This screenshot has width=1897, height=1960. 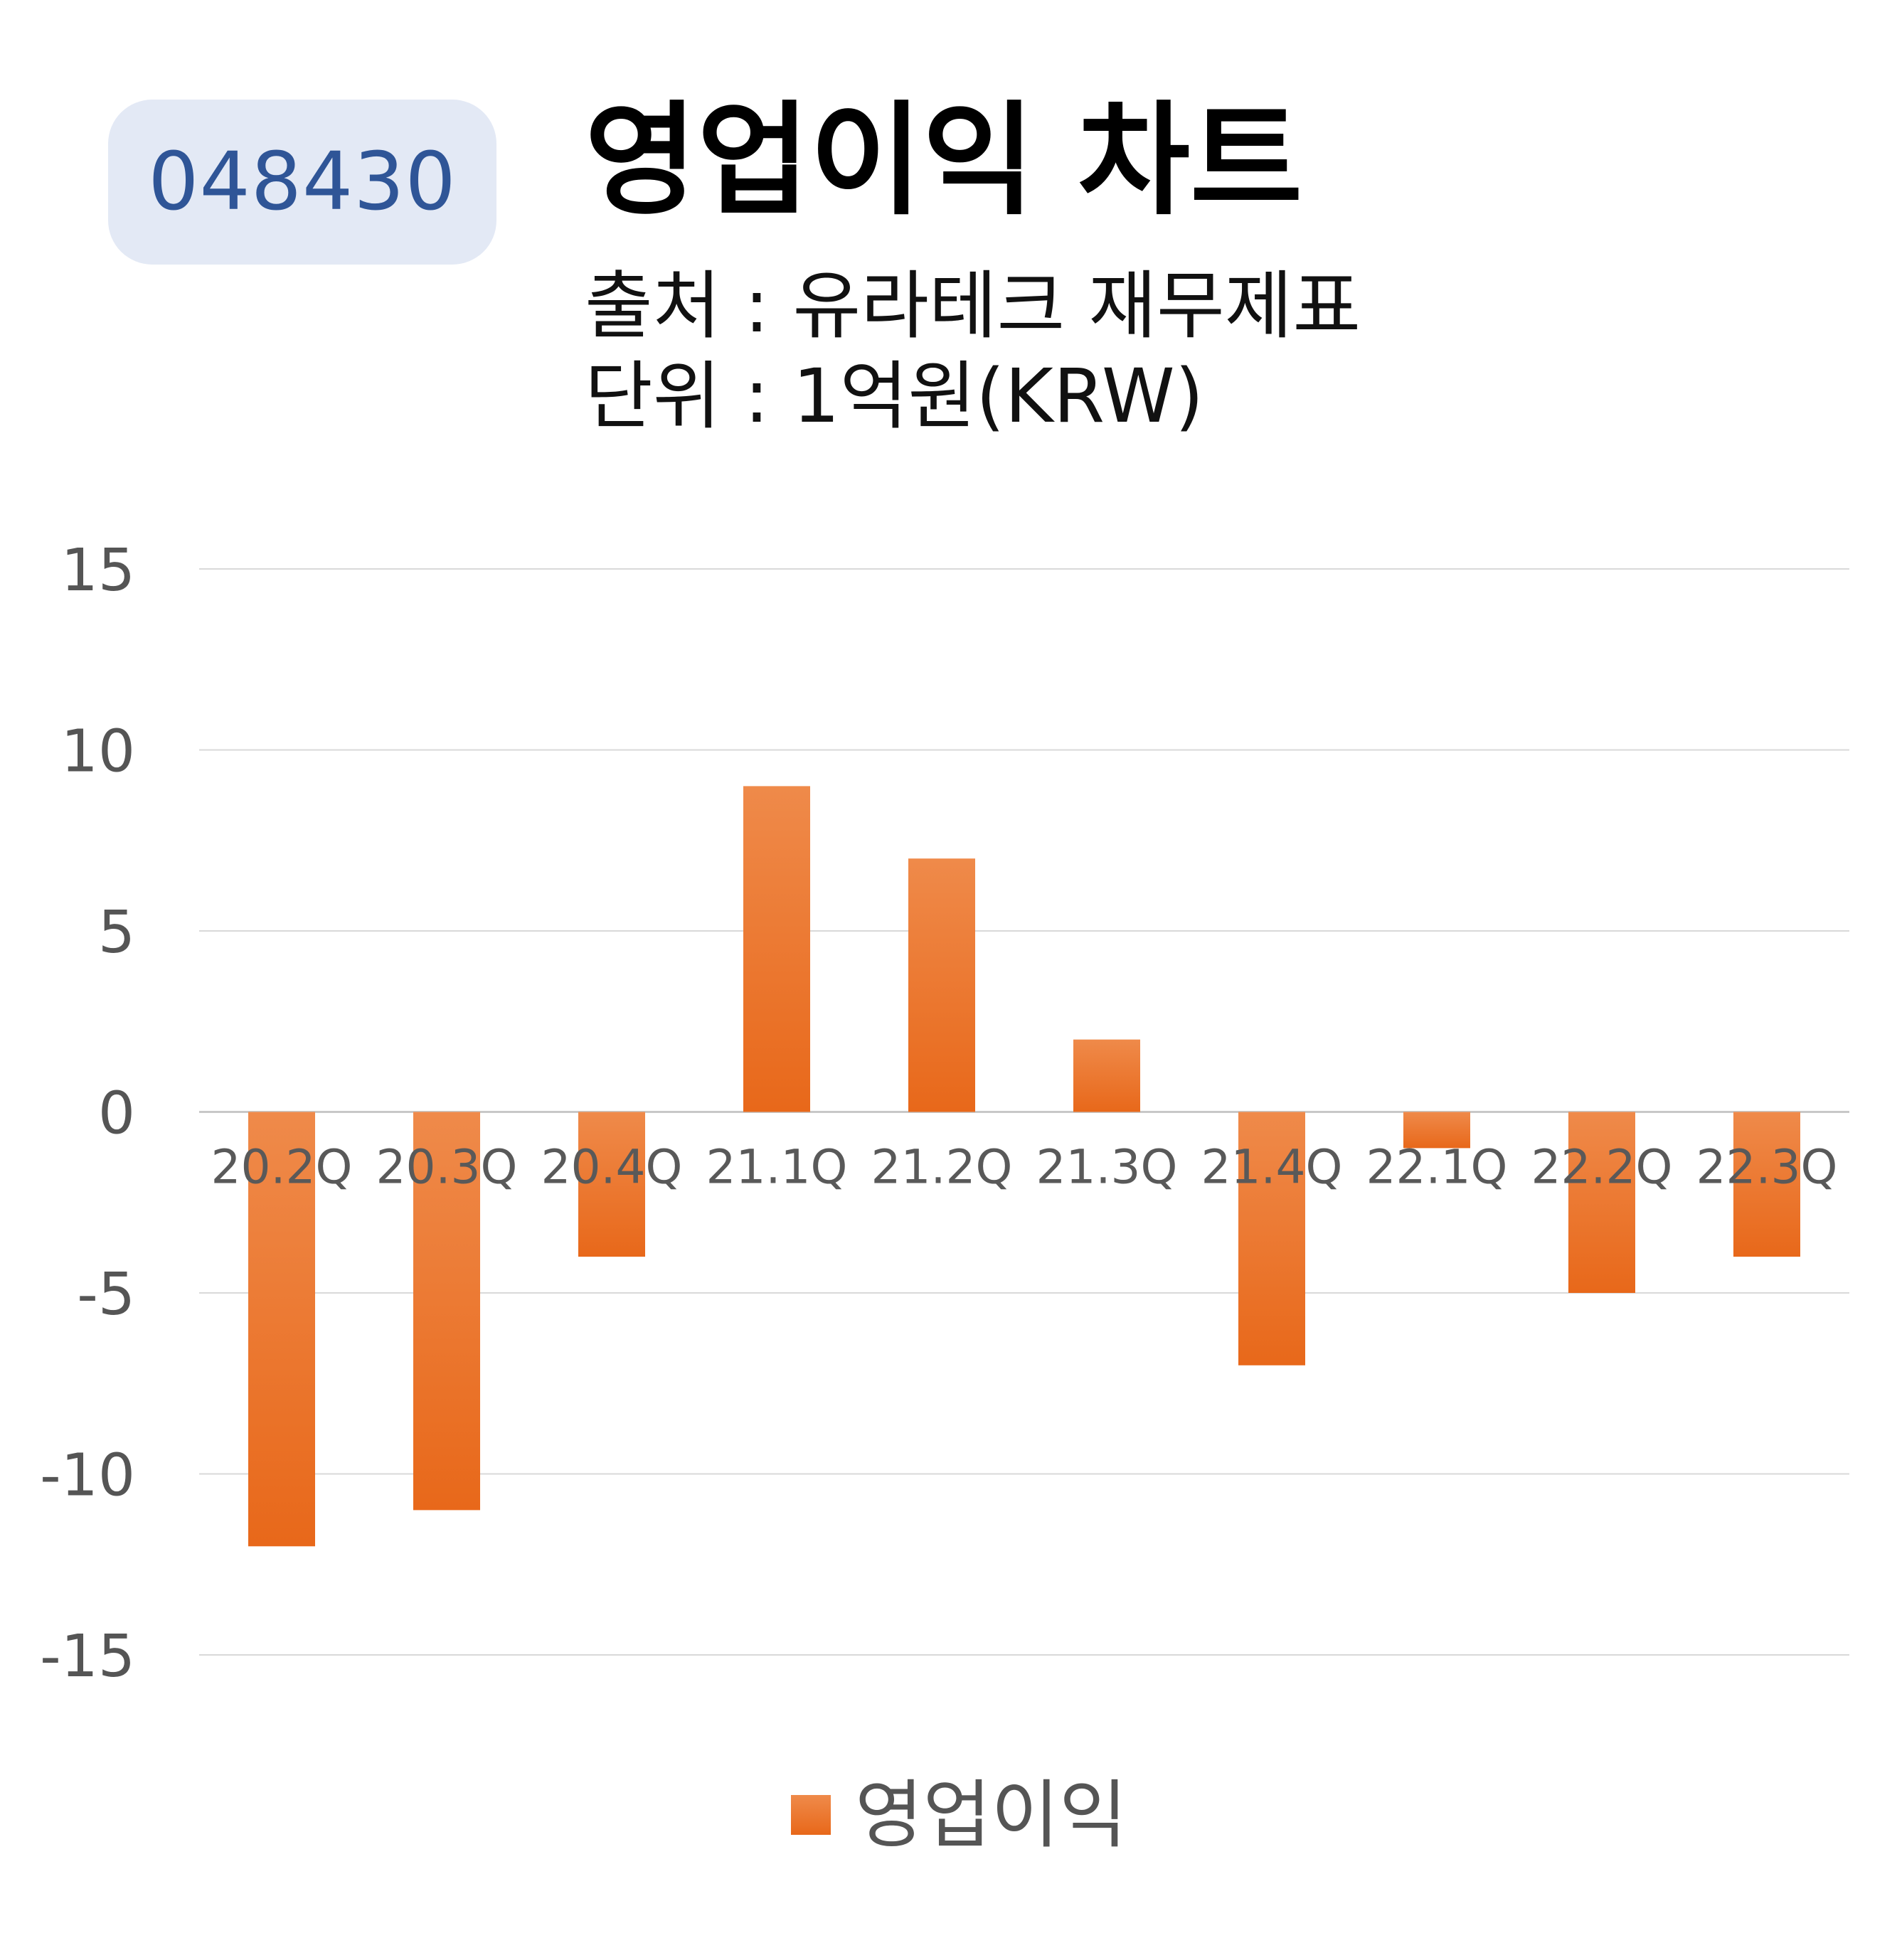 I want to click on x-tick-label: 21.3Q, so click(x=1107, y=1167).